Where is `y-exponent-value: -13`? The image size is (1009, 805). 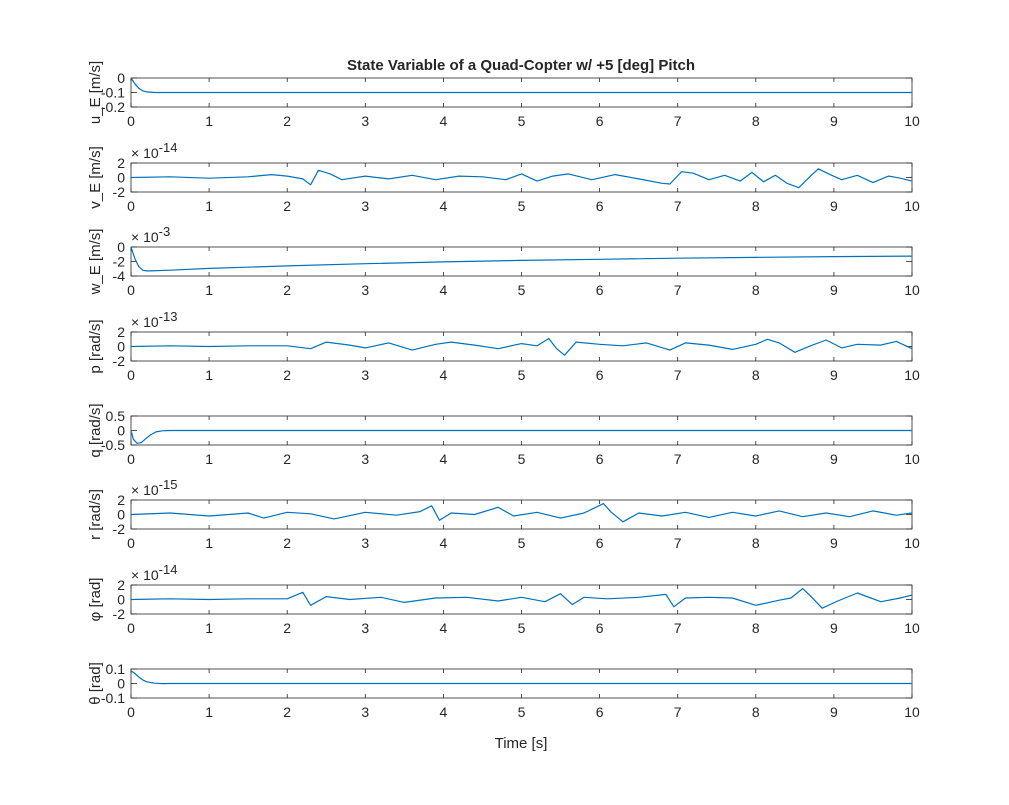
y-exponent-value: -13 is located at coordinates (168, 316).